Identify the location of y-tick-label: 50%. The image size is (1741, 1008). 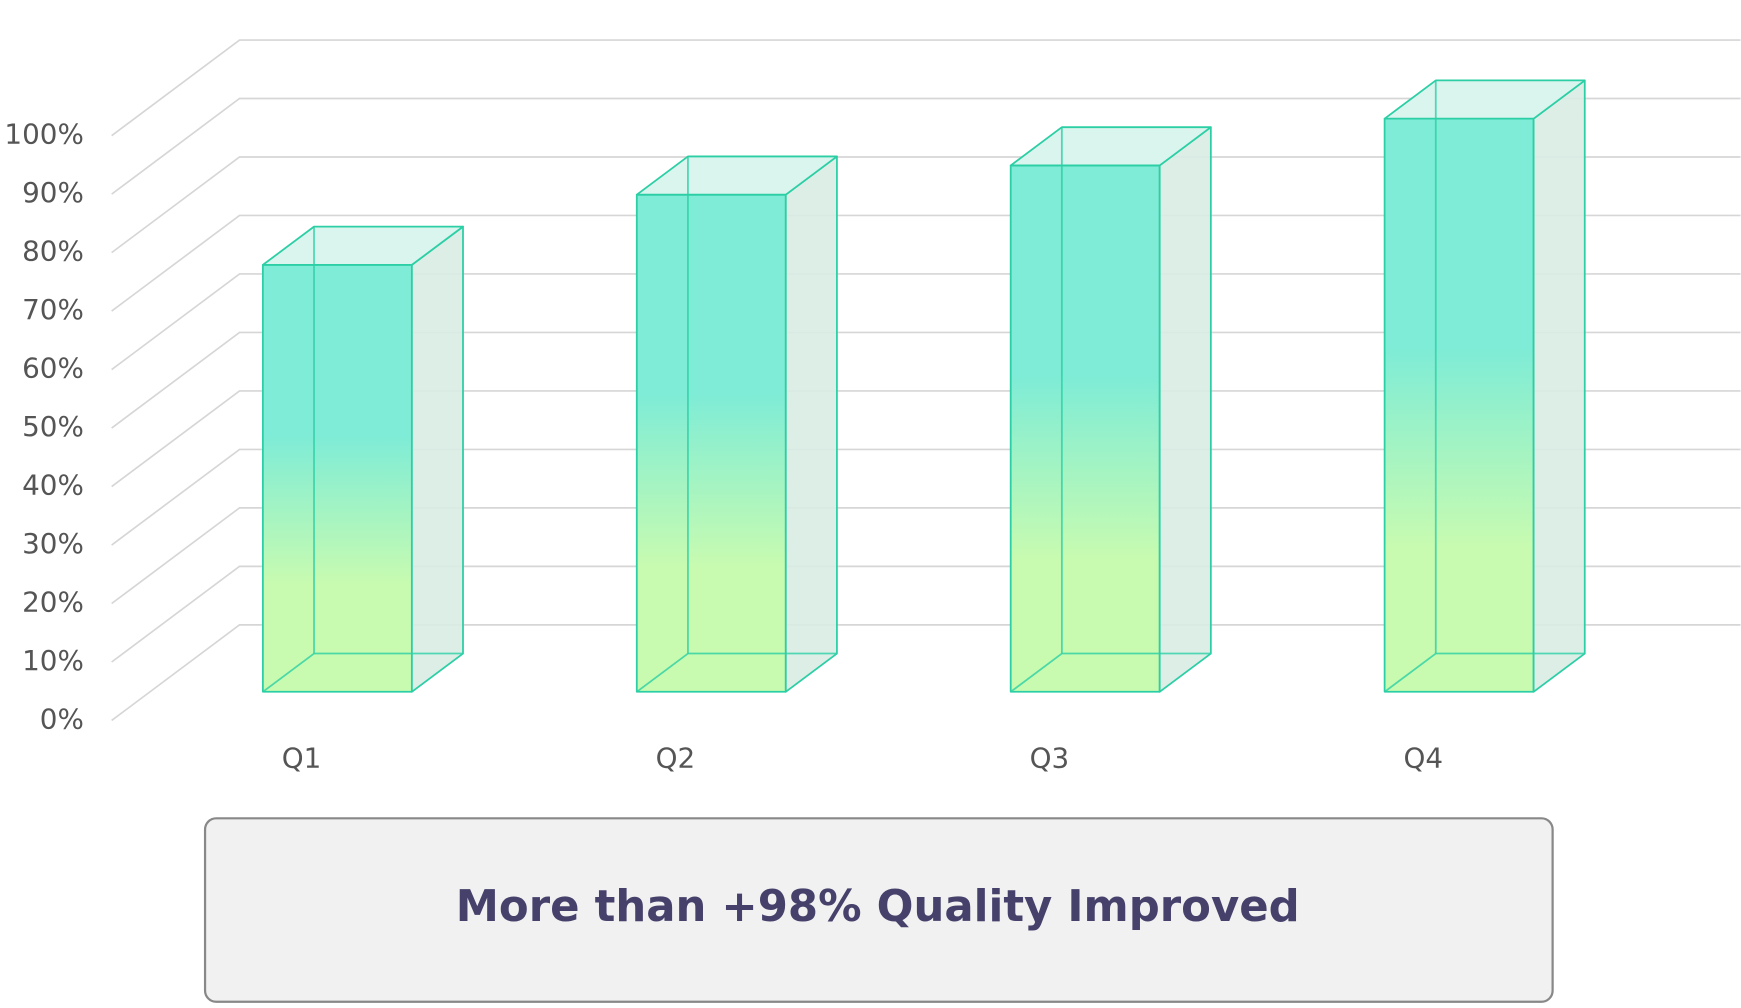
(53, 426).